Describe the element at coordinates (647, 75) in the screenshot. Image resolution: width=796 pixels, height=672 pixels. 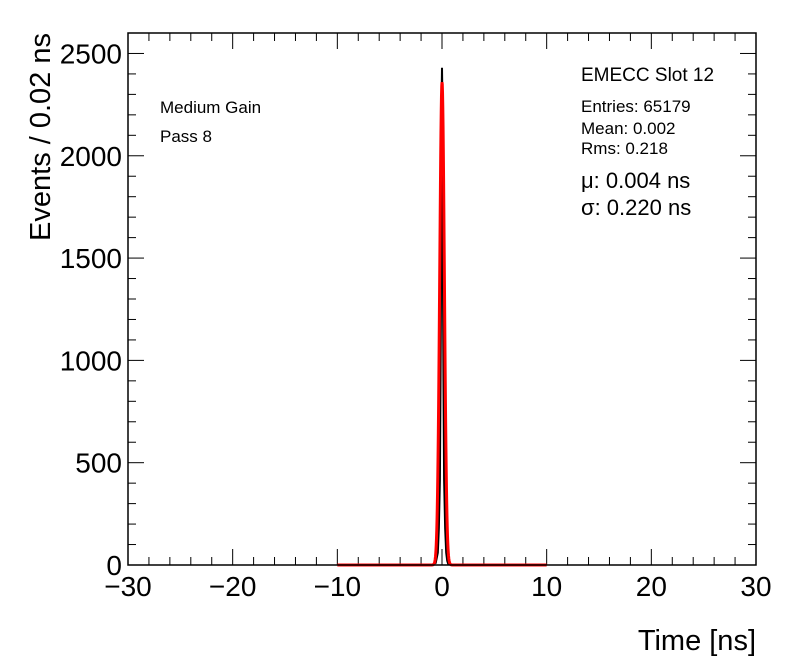
I see `annotation-slot: EMECC Slot 12` at that location.